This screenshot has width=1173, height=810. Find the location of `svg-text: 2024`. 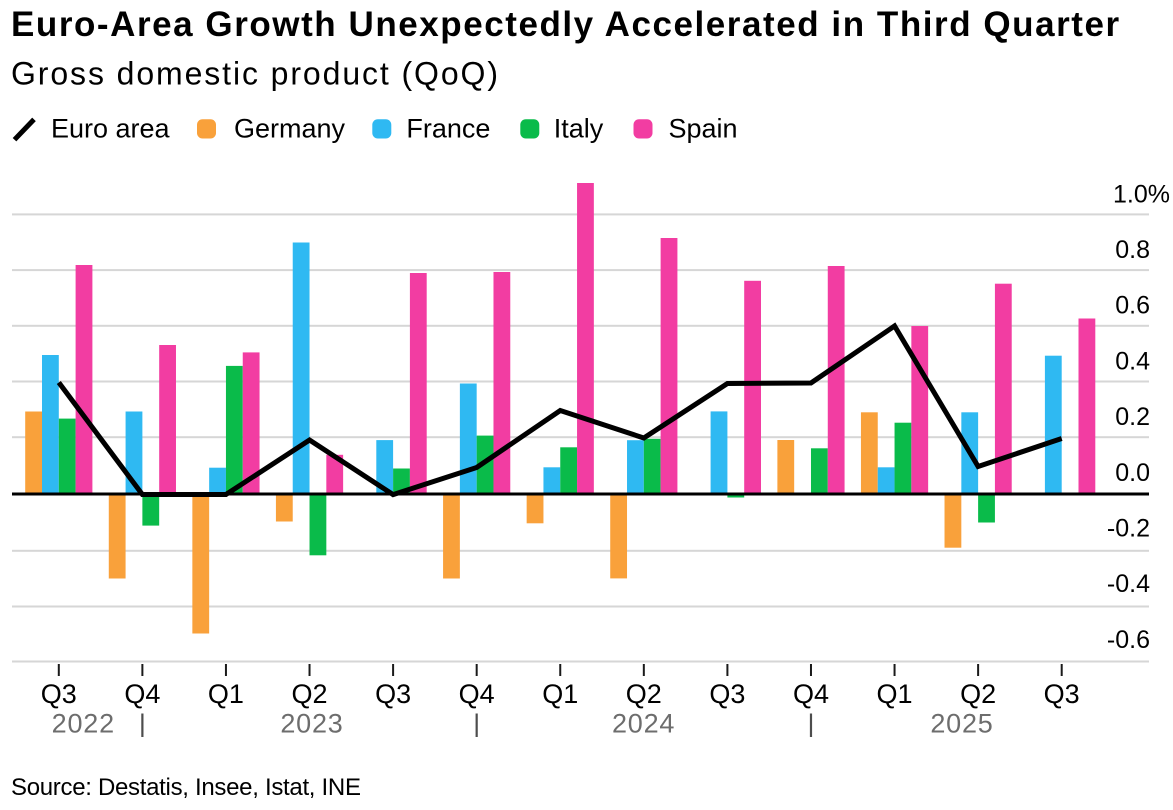

svg-text: 2024 is located at coordinates (643, 724).